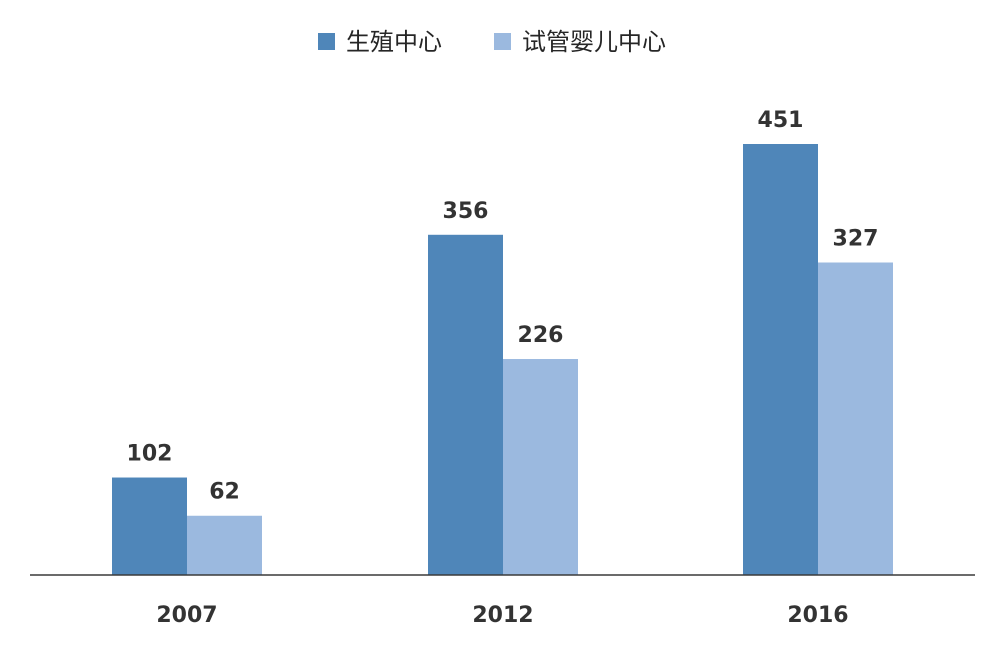  Describe the element at coordinates (150, 454) in the screenshot. I see `data-label-2007-series-1: 102` at that location.